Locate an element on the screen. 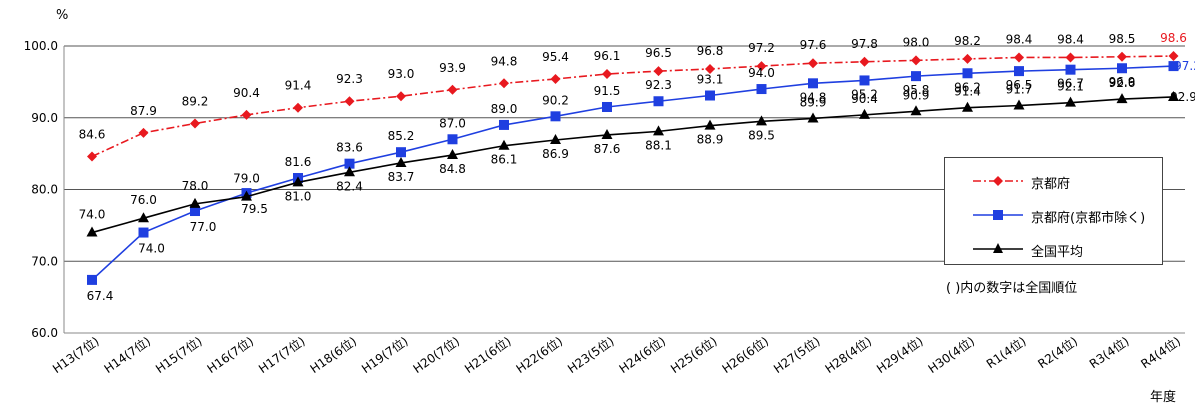 This screenshot has width=1195, height=408. data-label: 94.8 is located at coordinates (813, 97).